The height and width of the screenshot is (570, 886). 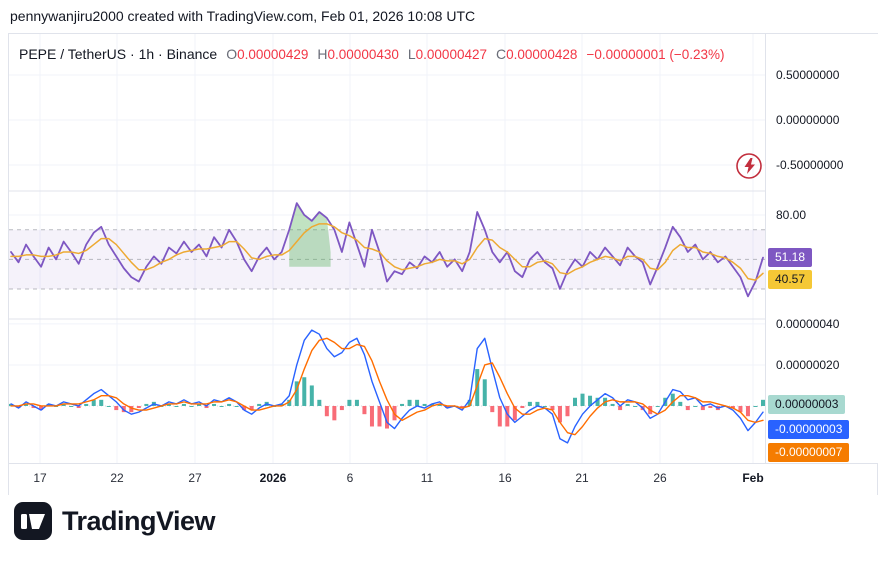 What do you see at coordinates (753, 478) in the screenshot?
I see `time-tick-label: Feb` at bounding box center [753, 478].